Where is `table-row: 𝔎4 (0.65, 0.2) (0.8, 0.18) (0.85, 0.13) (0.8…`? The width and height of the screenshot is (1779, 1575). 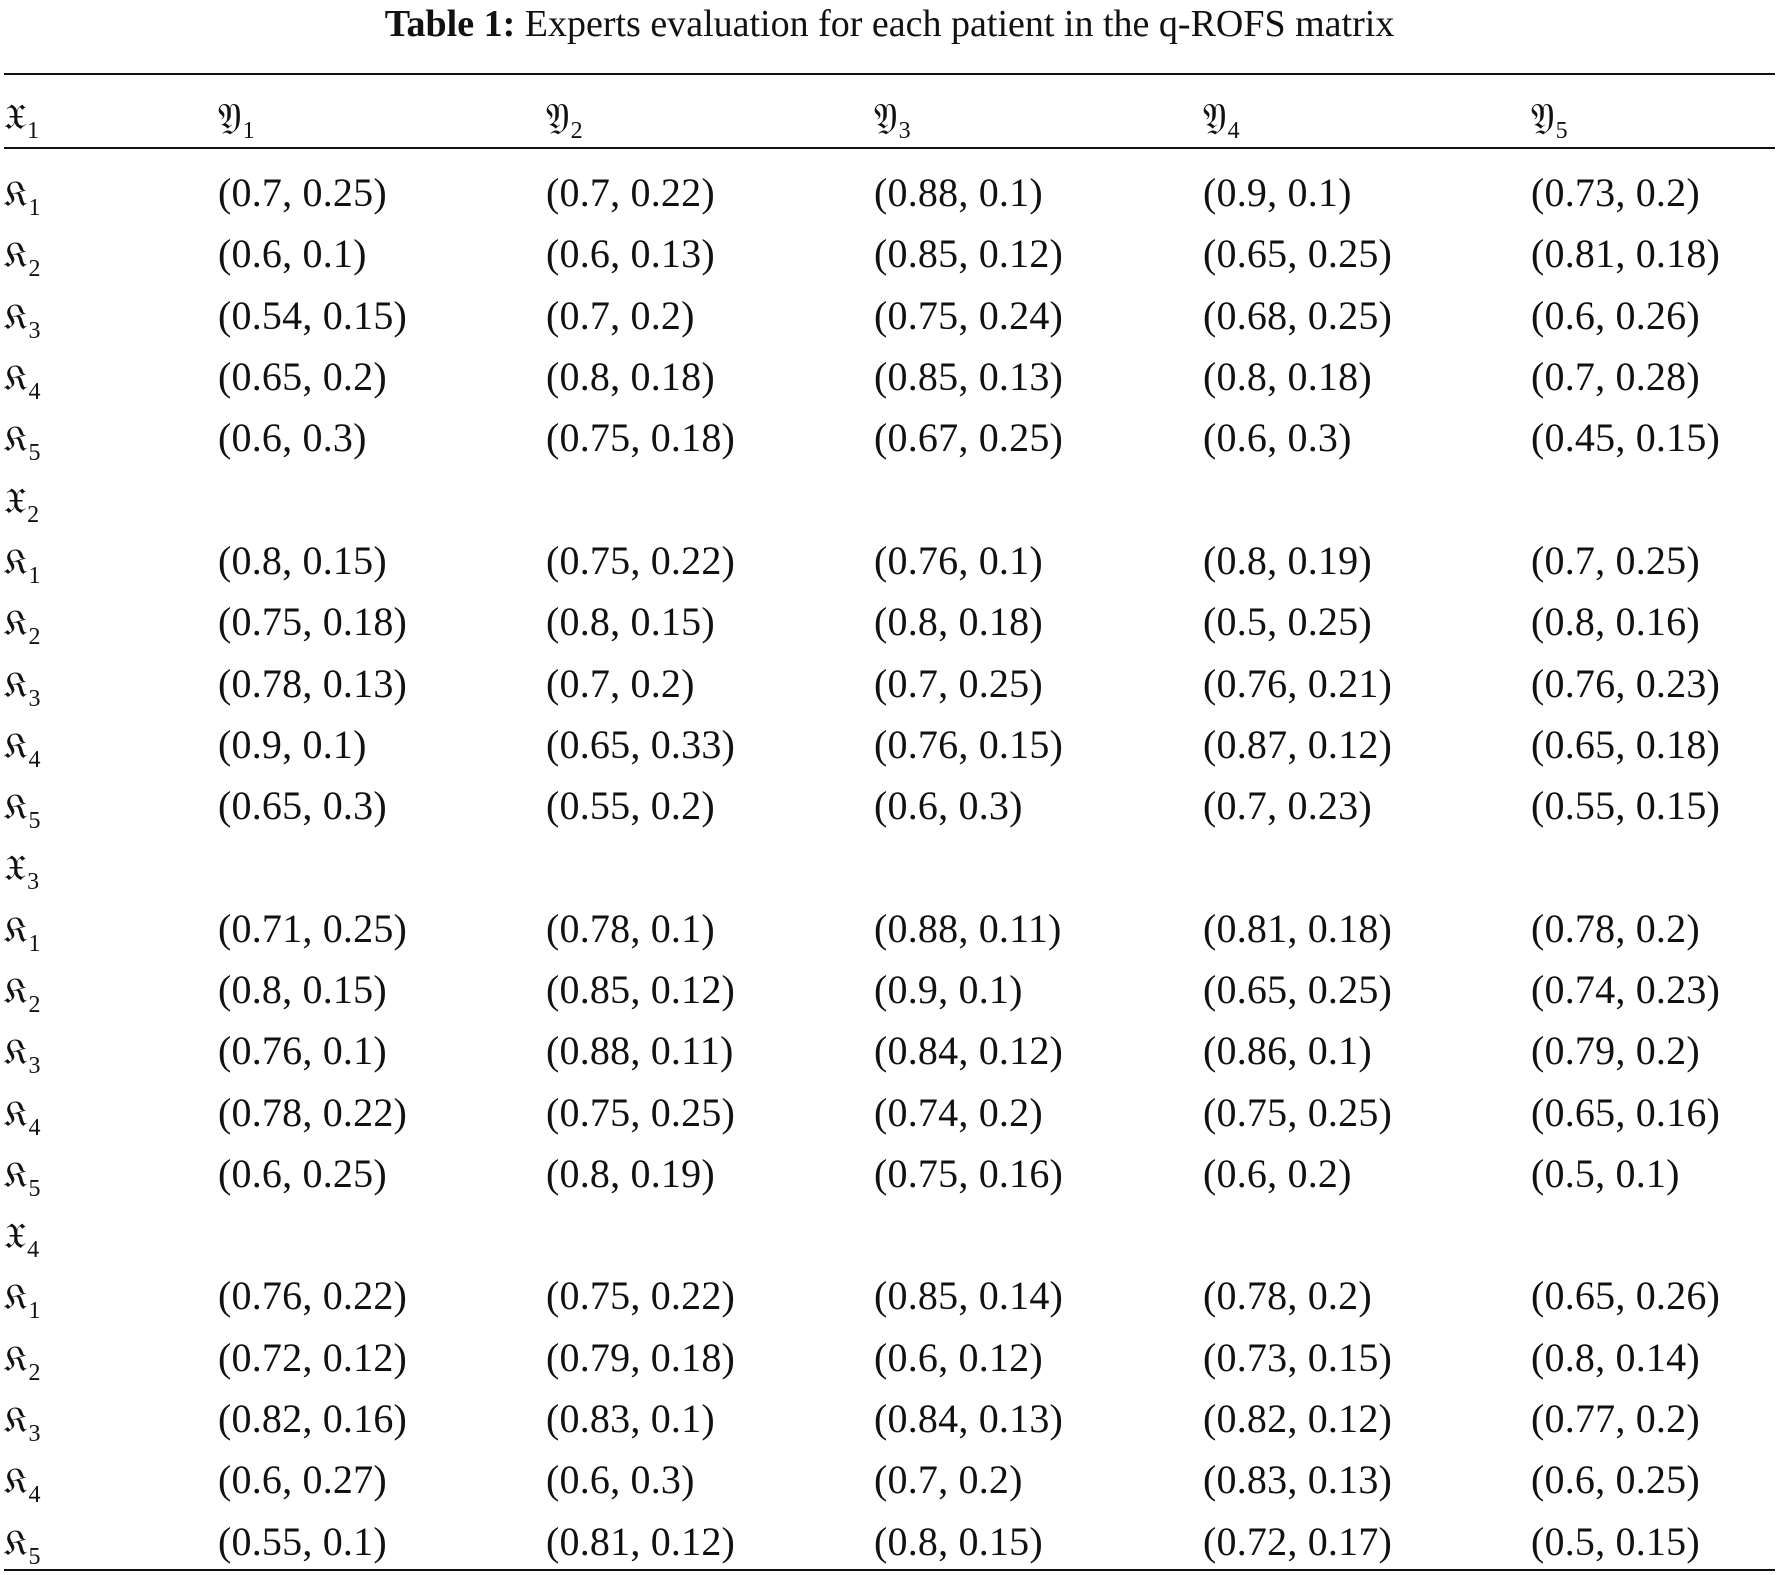
table-row: 𝔎4 (0.65, 0.2) (0.8, 0.18) (0.85, 0.13) (0.8… is located at coordinates (889, 376).